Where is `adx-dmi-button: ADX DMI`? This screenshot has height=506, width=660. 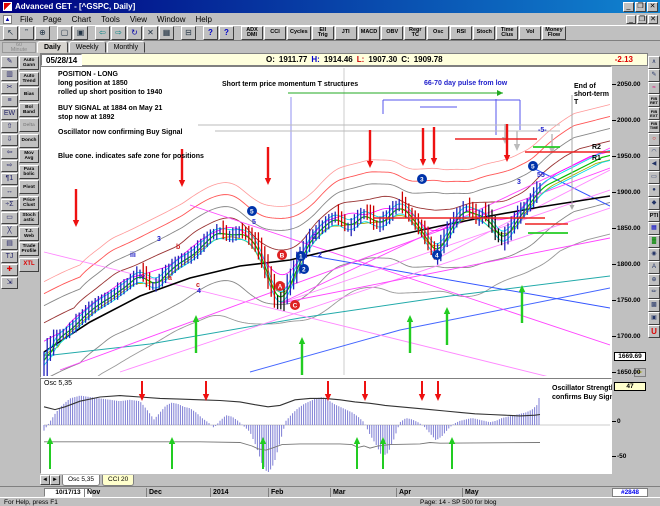 adx-dmi-button: ADX DMI is located at coordinates (252, 33).